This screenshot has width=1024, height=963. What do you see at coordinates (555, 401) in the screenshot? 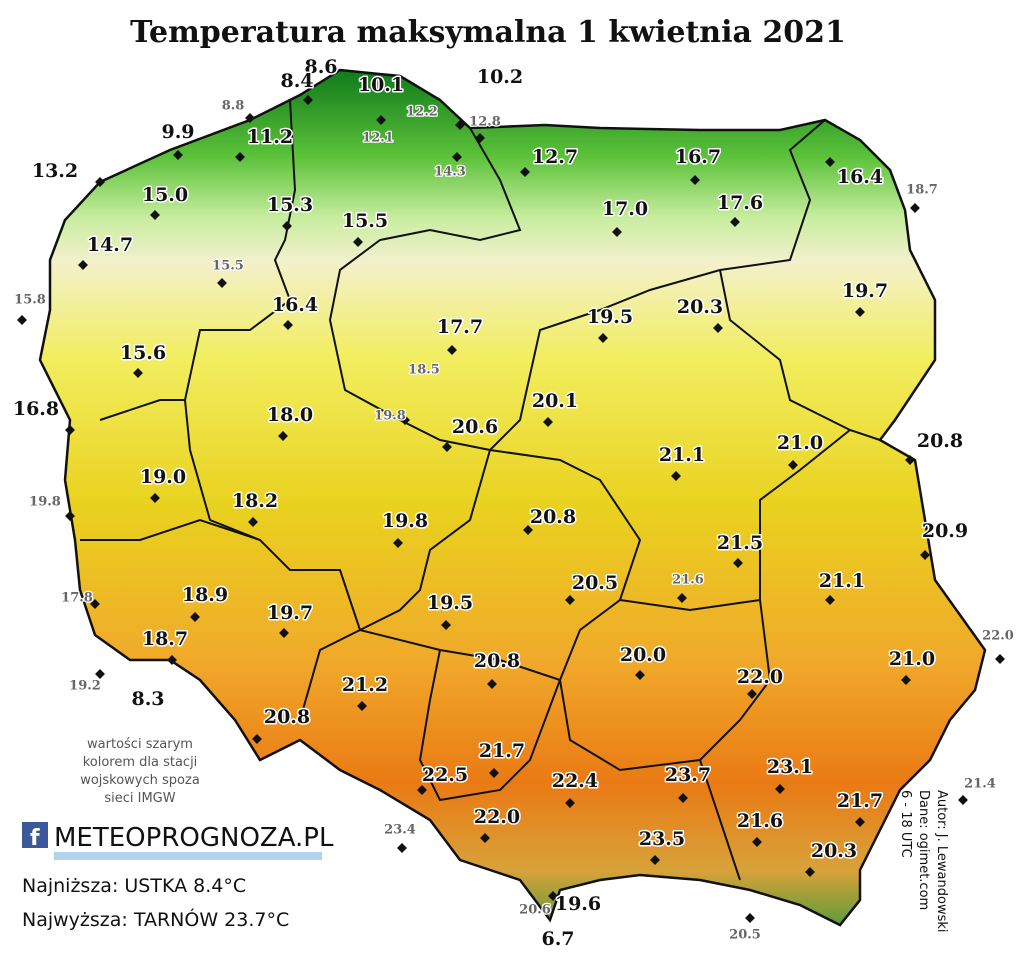
I see `station-label: 20.1` at bounding box center [555, 401].